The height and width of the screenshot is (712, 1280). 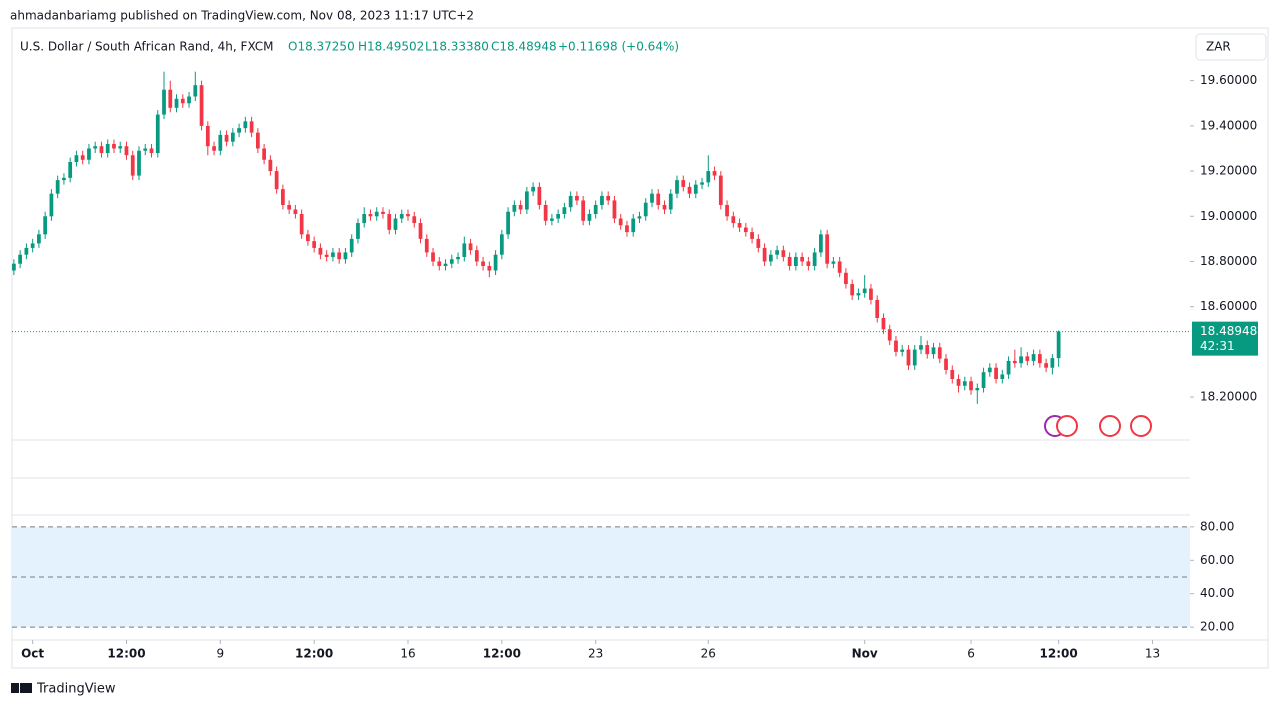 I want to click on y-tick-label: 19.00000, so click(x=1228, y=216).